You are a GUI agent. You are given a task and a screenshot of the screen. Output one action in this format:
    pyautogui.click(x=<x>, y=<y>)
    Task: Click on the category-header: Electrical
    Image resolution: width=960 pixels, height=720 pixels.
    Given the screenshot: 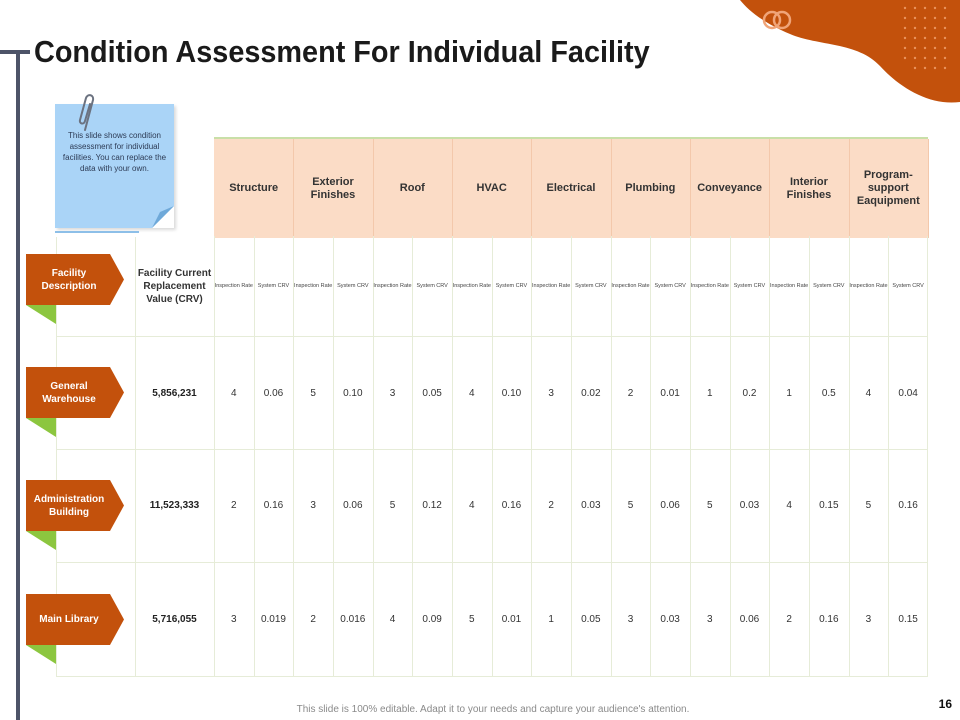 What is the action you would take?
    pyautogui.click(x=571, y=188)
    